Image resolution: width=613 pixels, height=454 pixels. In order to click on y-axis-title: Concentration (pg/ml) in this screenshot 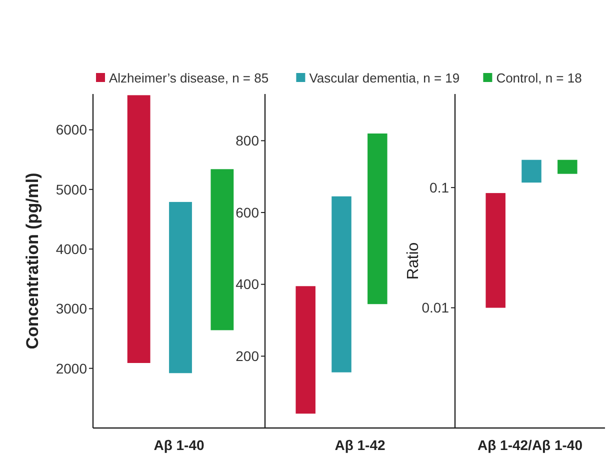, I will do `click(32, 261)`.